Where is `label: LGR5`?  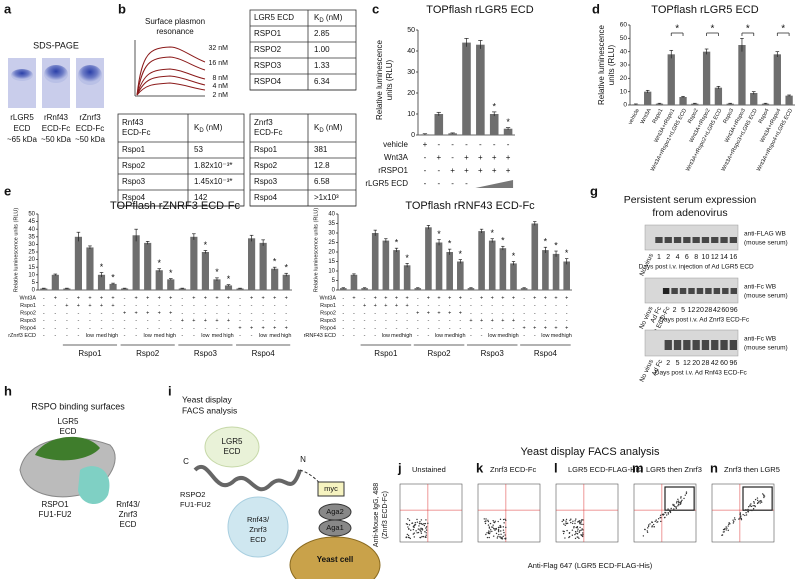 label: LGR5 is located at coordinates (232, 441).